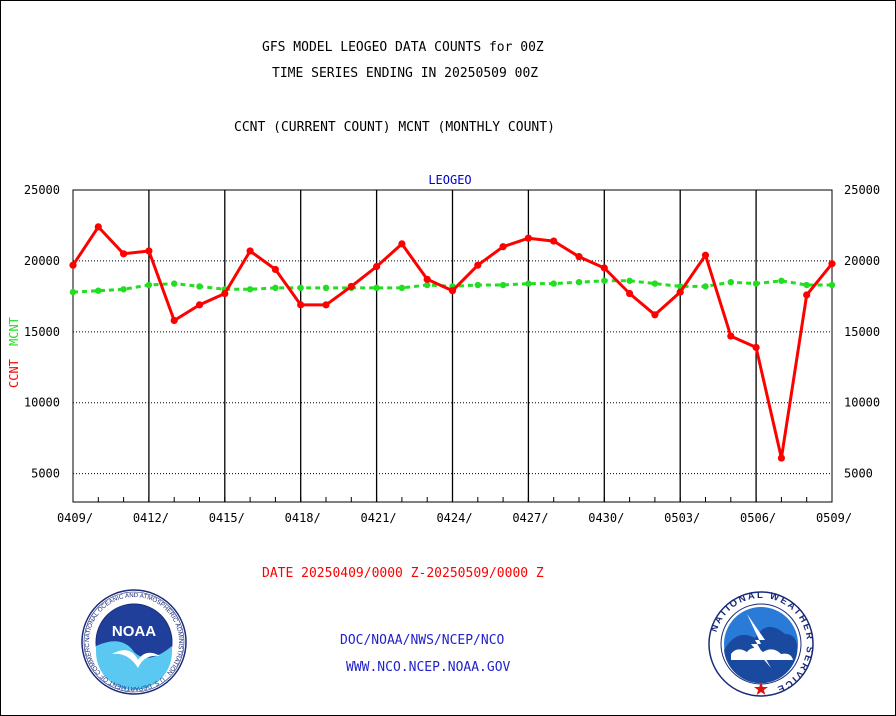 The image size is (896, 716). Describe the element at coordinates (227, 518) in the screenshot. I see `x-tick-label: 0415/` at that location.